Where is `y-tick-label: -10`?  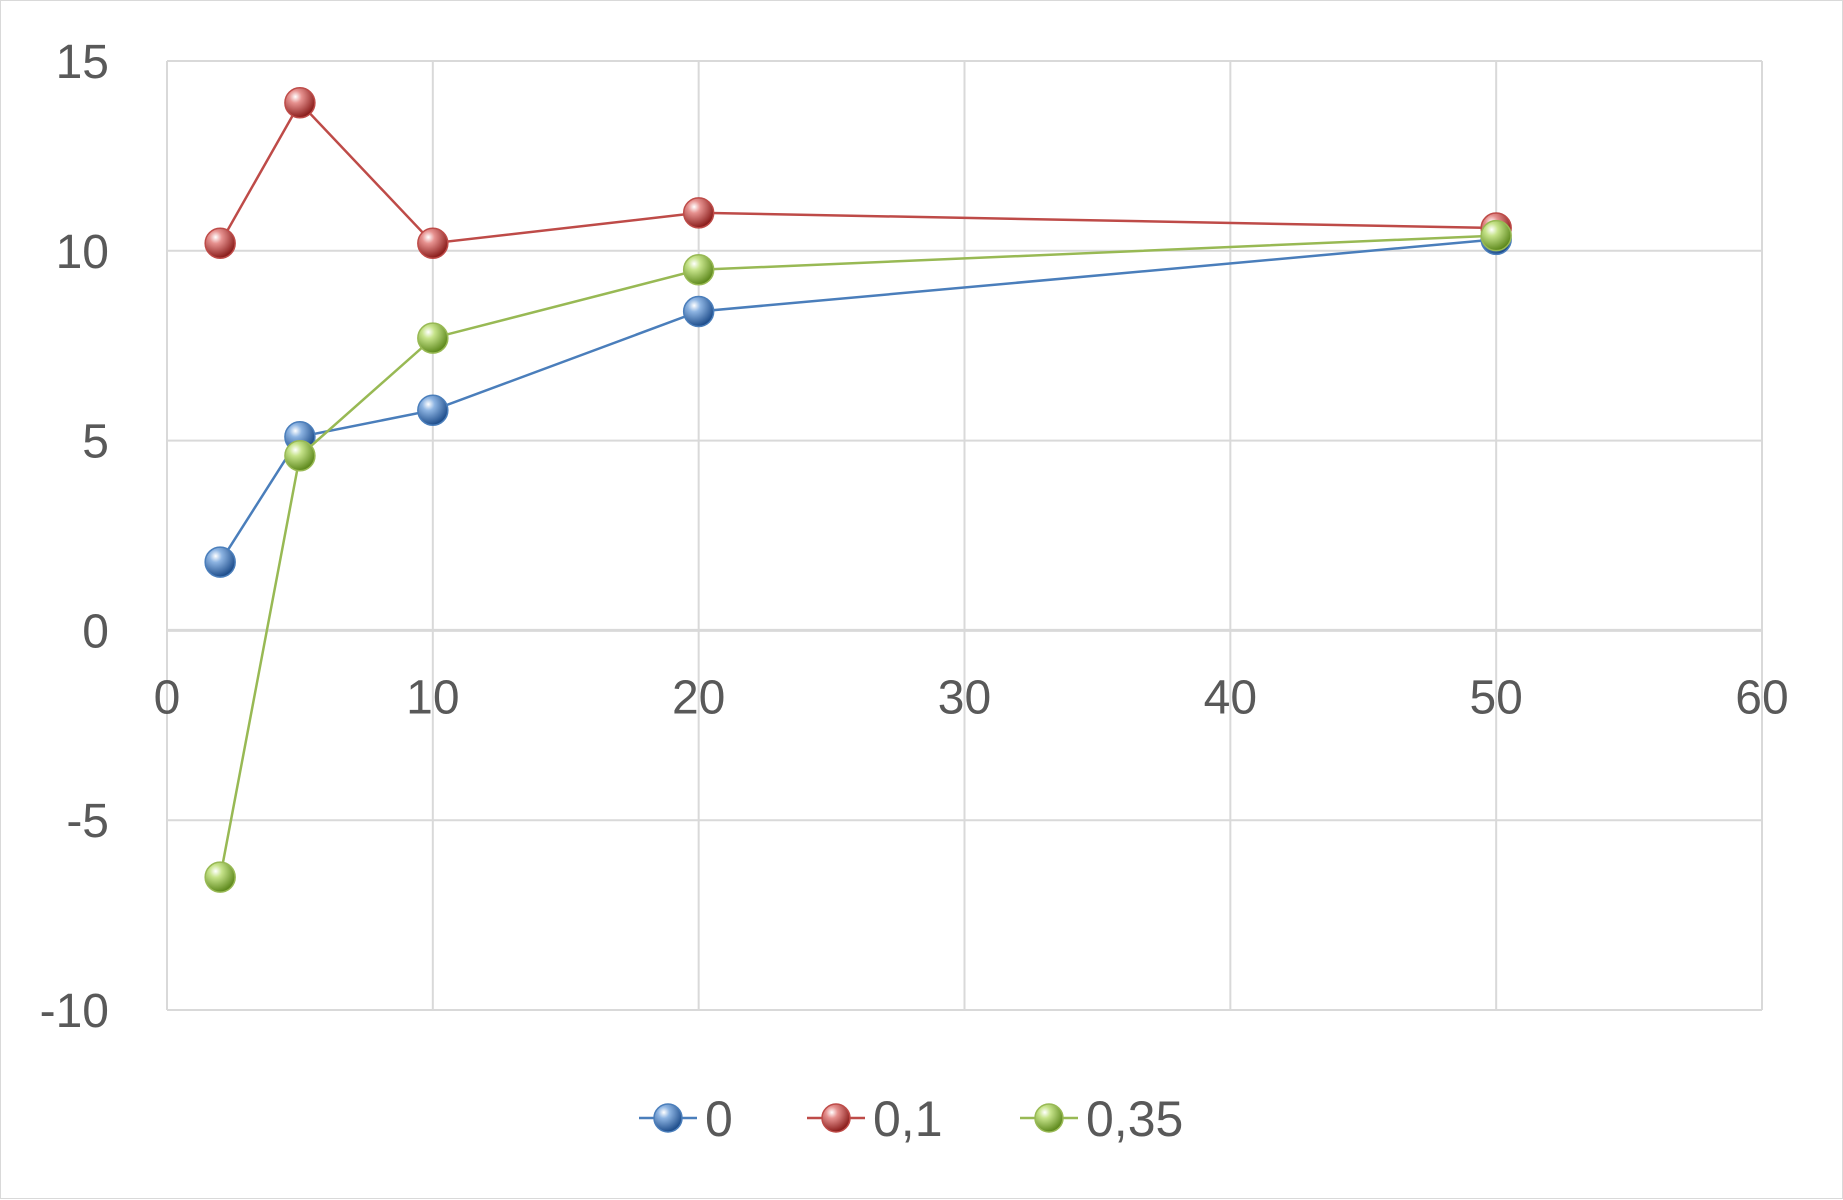
y-tick-label: -10 is located at coordinates (74, 1011).